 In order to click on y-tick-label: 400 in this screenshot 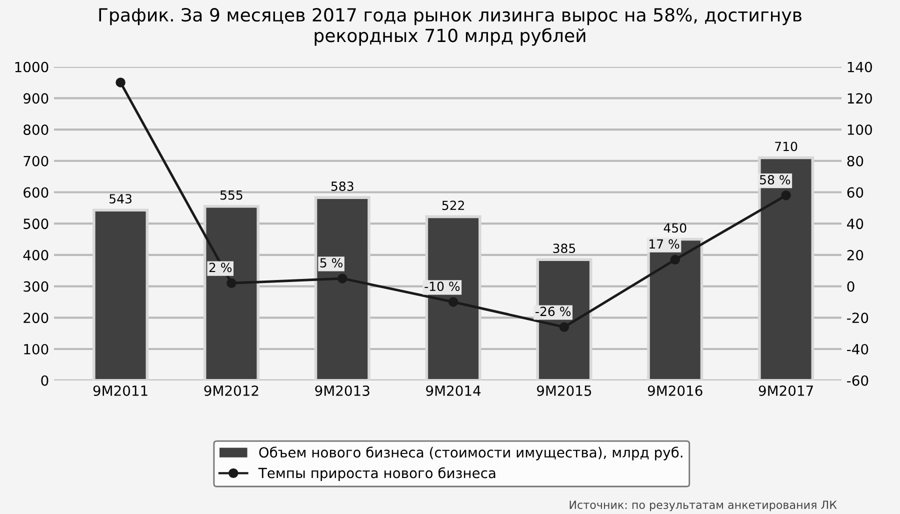, I will do `click(35, 255)`.